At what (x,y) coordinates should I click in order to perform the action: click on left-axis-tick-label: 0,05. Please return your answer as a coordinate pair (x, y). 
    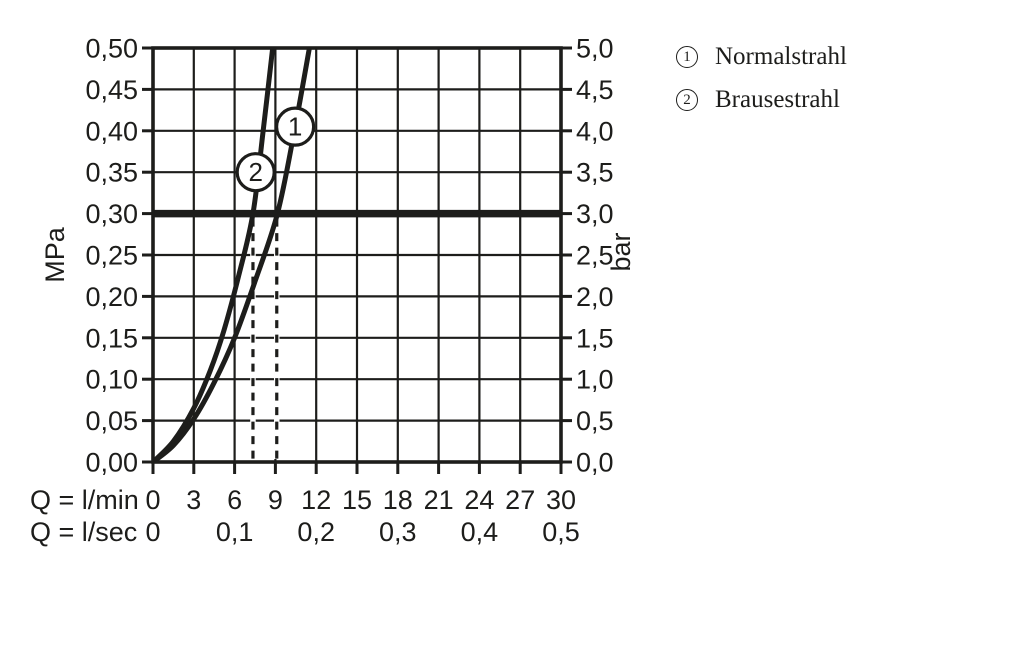
    Looking at the image, I should click on (111, 421).